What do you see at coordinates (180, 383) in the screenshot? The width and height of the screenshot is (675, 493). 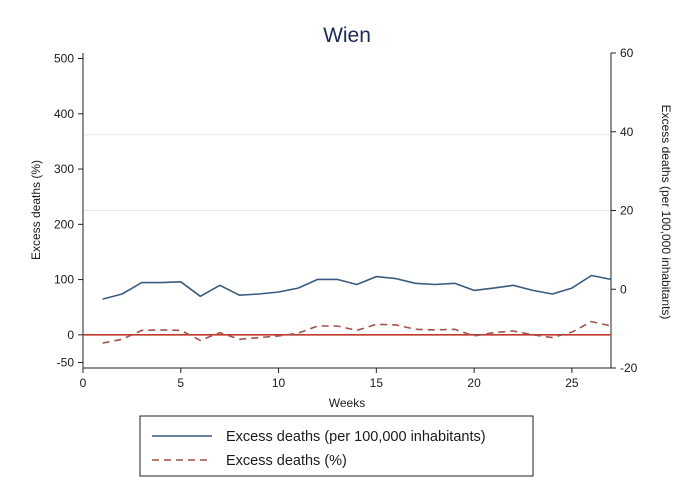 I see `x-tick-label-5: 5` at bounding box center [180, 383].